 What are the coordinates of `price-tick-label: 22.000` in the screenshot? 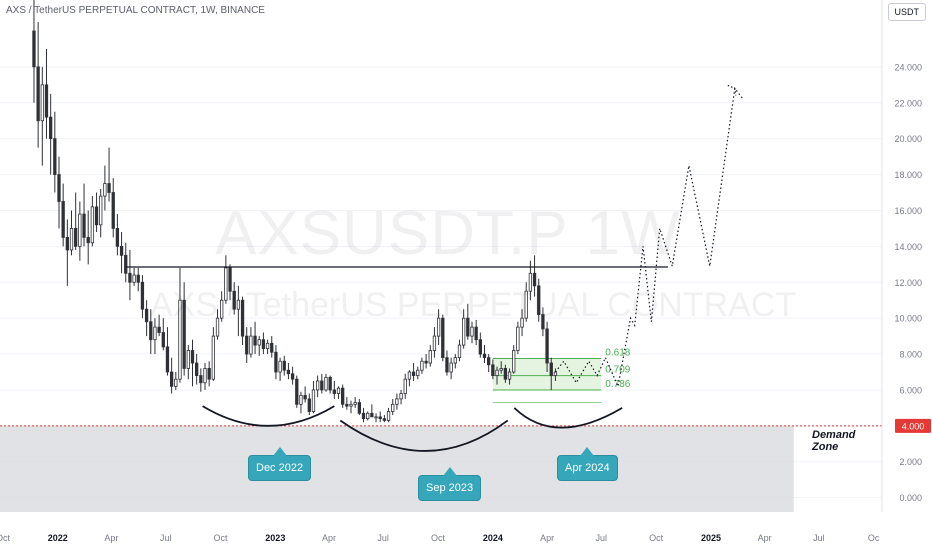 It's located at (908, 103).